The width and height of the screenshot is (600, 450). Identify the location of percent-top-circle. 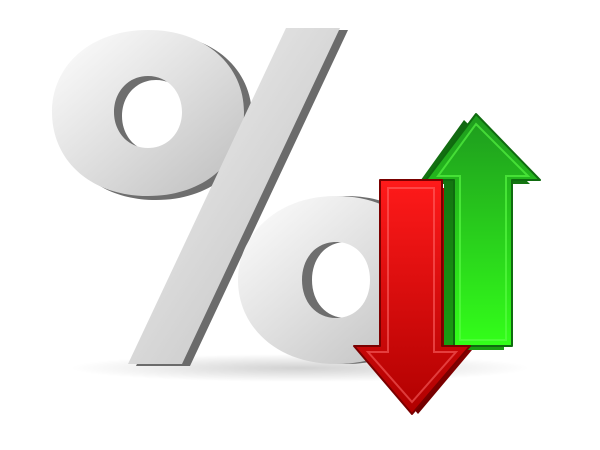
(152, 115).